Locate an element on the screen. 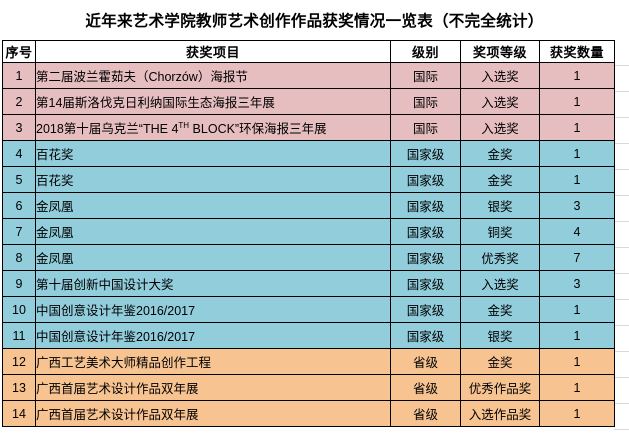 This screenshot has width=629, height=434. cell-index: 3 is located at coordinates (19, 127).